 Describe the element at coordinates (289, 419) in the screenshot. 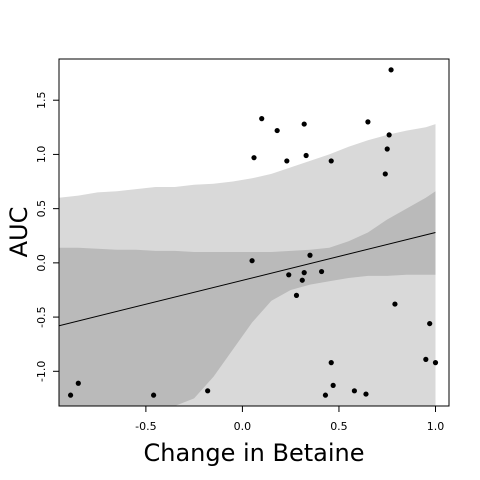

I see `x-axis: -0.5 0.0 0.5 1.0` at that location.